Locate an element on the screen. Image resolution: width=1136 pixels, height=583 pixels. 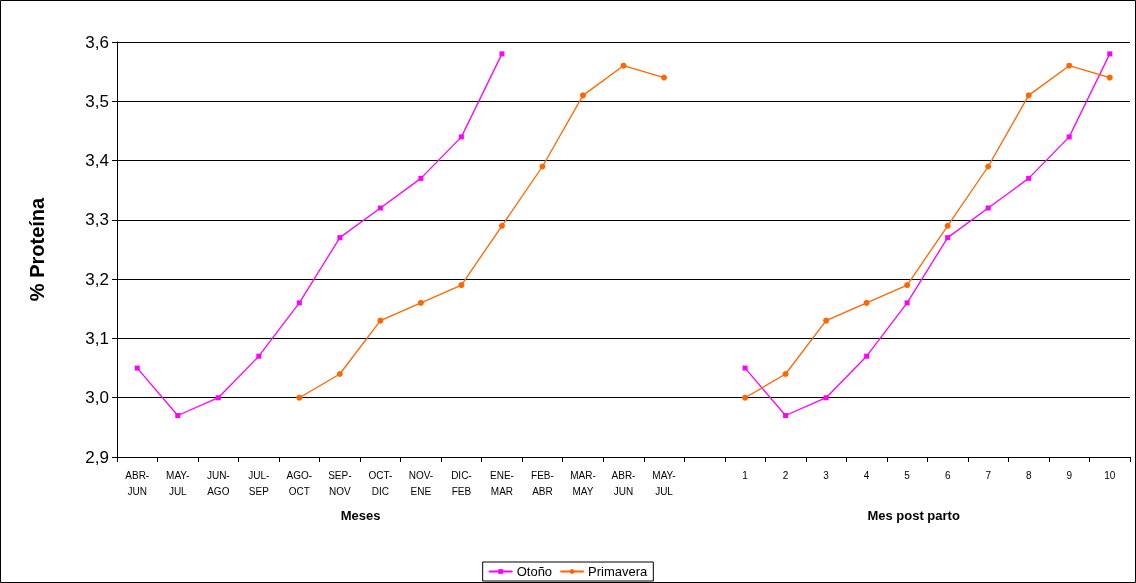
y-tick-label: 3,6 is located at coordinates (97, 42).